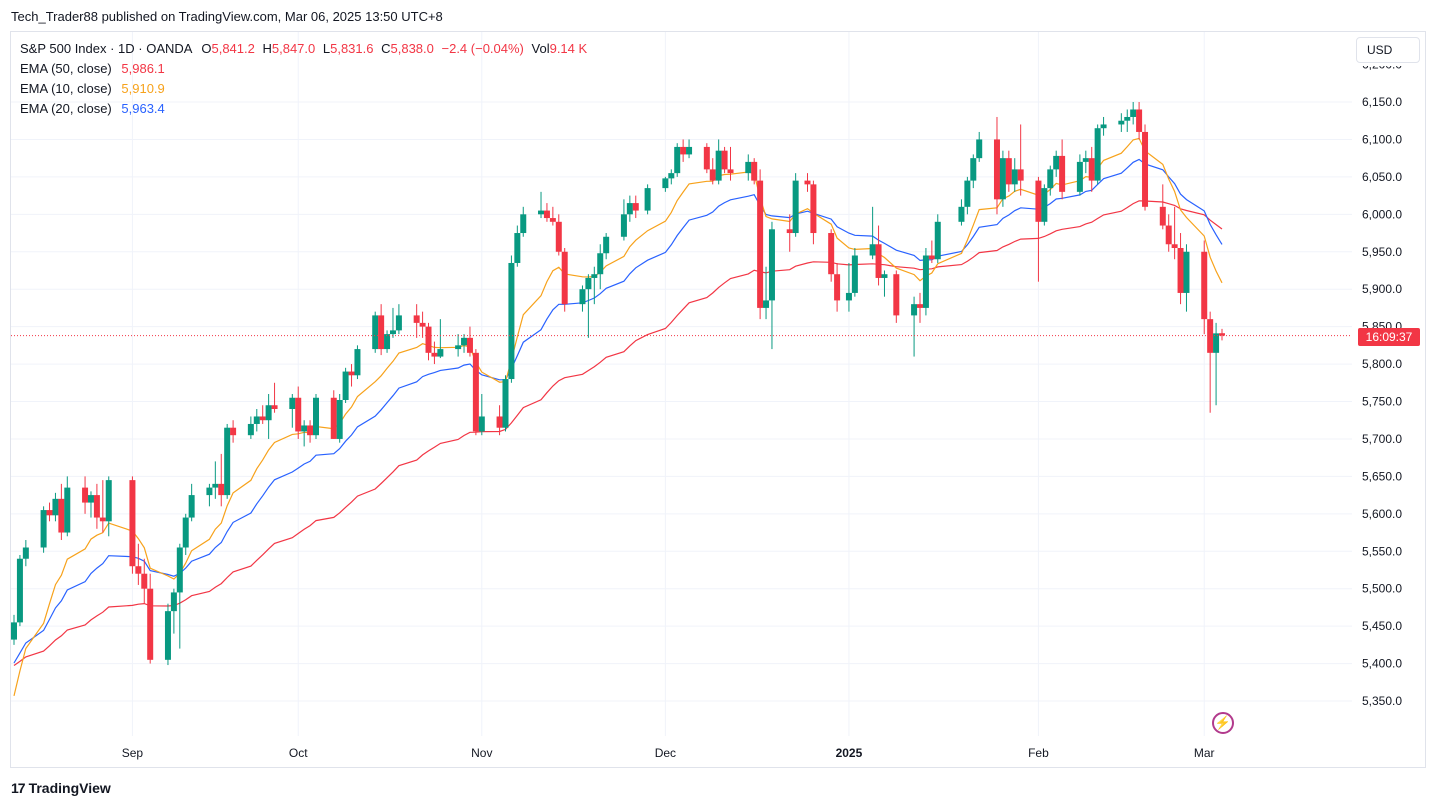 The image size is (1437, 809). Describe the element at coordinates (668, 753) in the screenshot. I see `time-axis: Sep Oct Nov Dec 2025 Feb Mar` at that location.